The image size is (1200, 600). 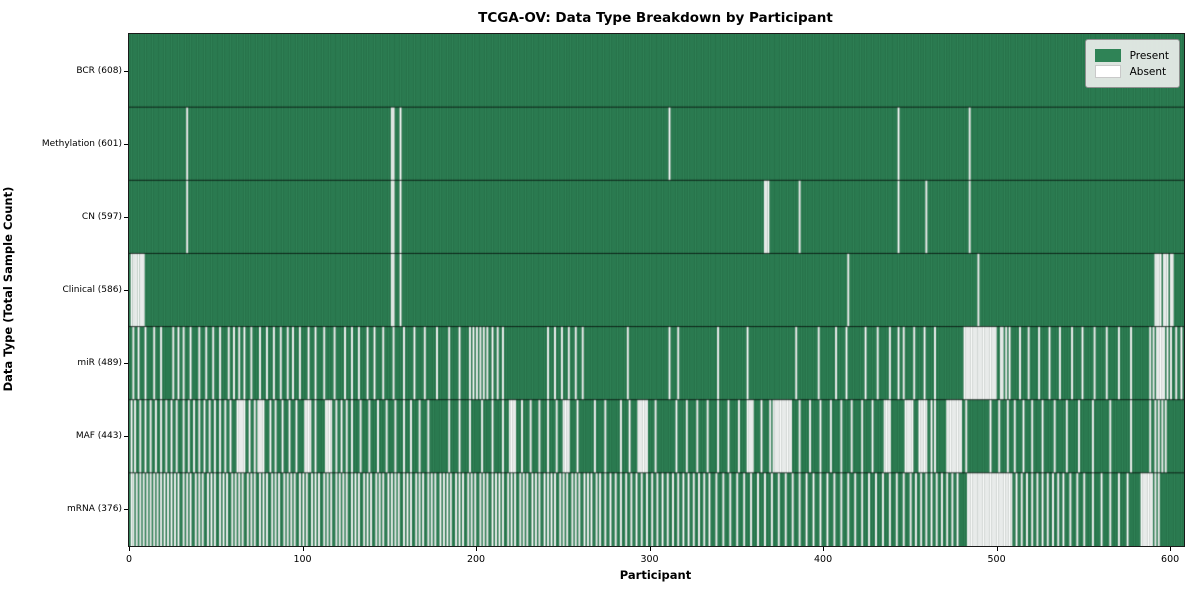 I want to click on y-tick-label-clinical: Clinical (586), so click(x=92, y=290).